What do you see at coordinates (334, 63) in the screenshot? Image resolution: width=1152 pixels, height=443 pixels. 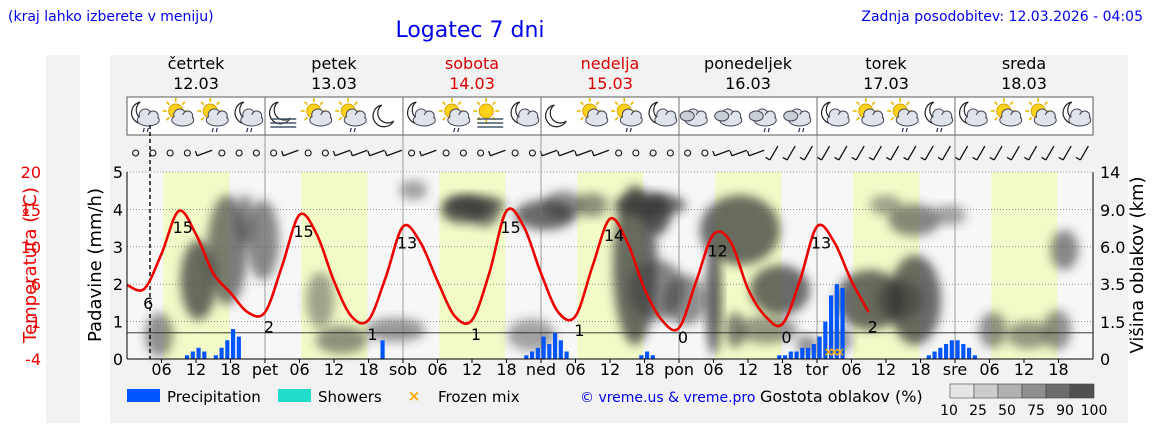 I see `day-name: petek` at bounding box center [334, 63].